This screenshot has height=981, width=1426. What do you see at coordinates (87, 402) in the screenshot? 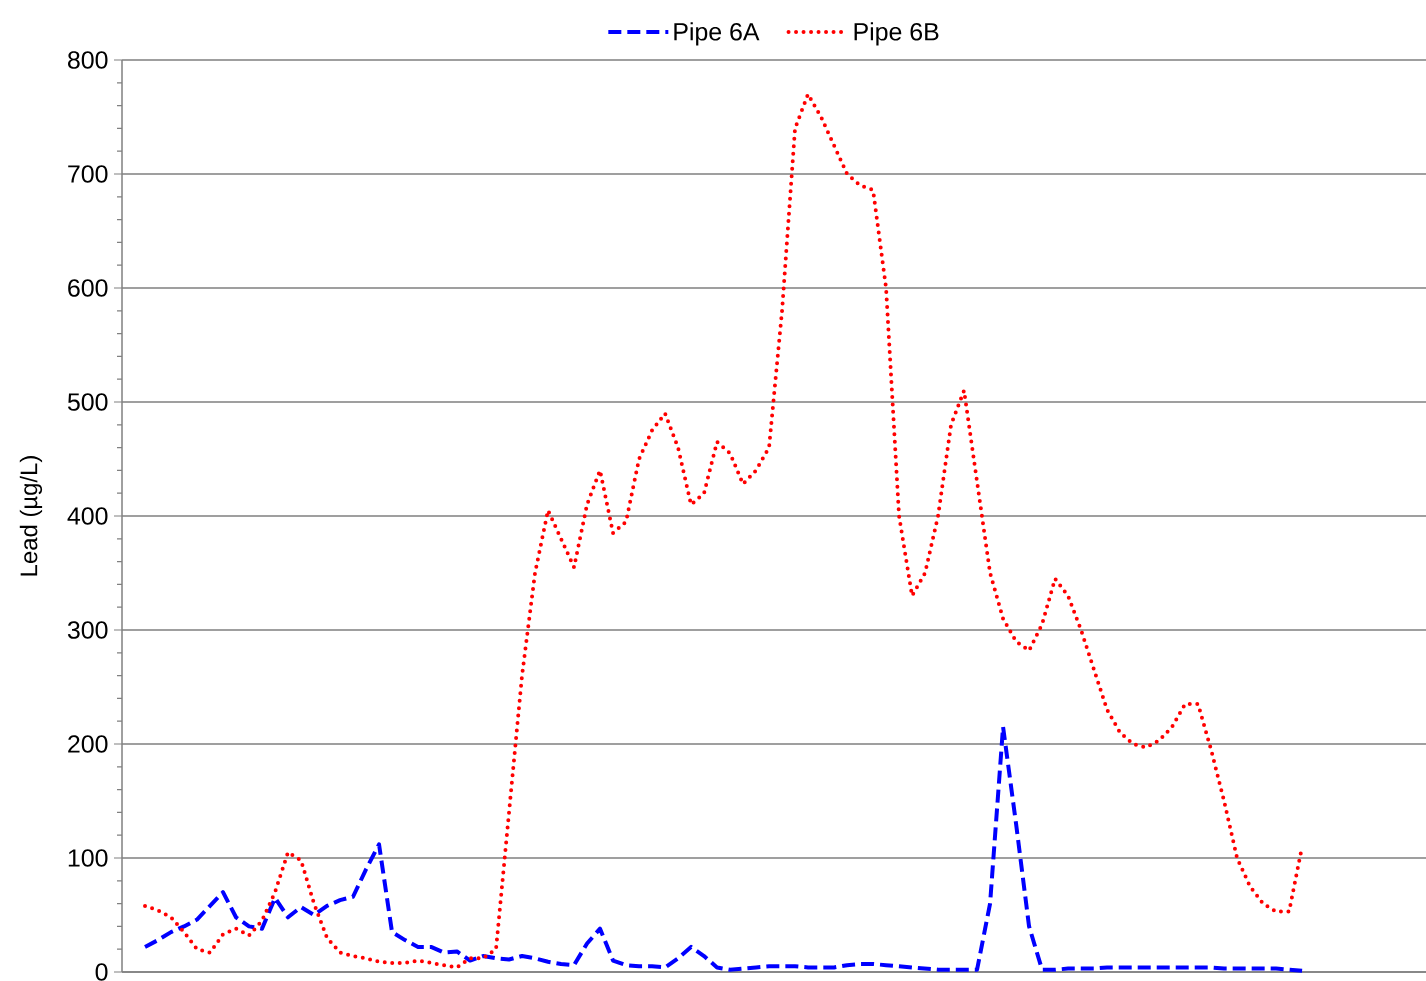
I see `y-tick-label: 500` at bounding box center [87, 402].